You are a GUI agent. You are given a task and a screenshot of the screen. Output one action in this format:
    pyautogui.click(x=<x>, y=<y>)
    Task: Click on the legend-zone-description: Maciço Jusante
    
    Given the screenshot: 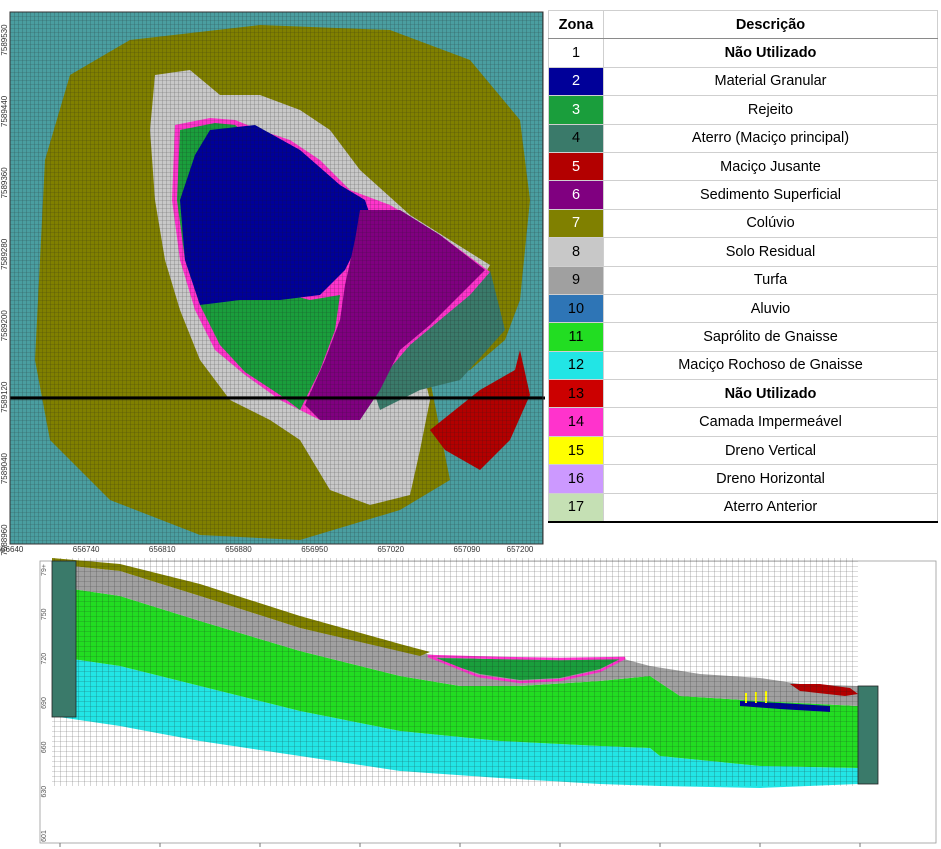 What is the action you would take?
    pyautogui.click(x=770, y=166)
    